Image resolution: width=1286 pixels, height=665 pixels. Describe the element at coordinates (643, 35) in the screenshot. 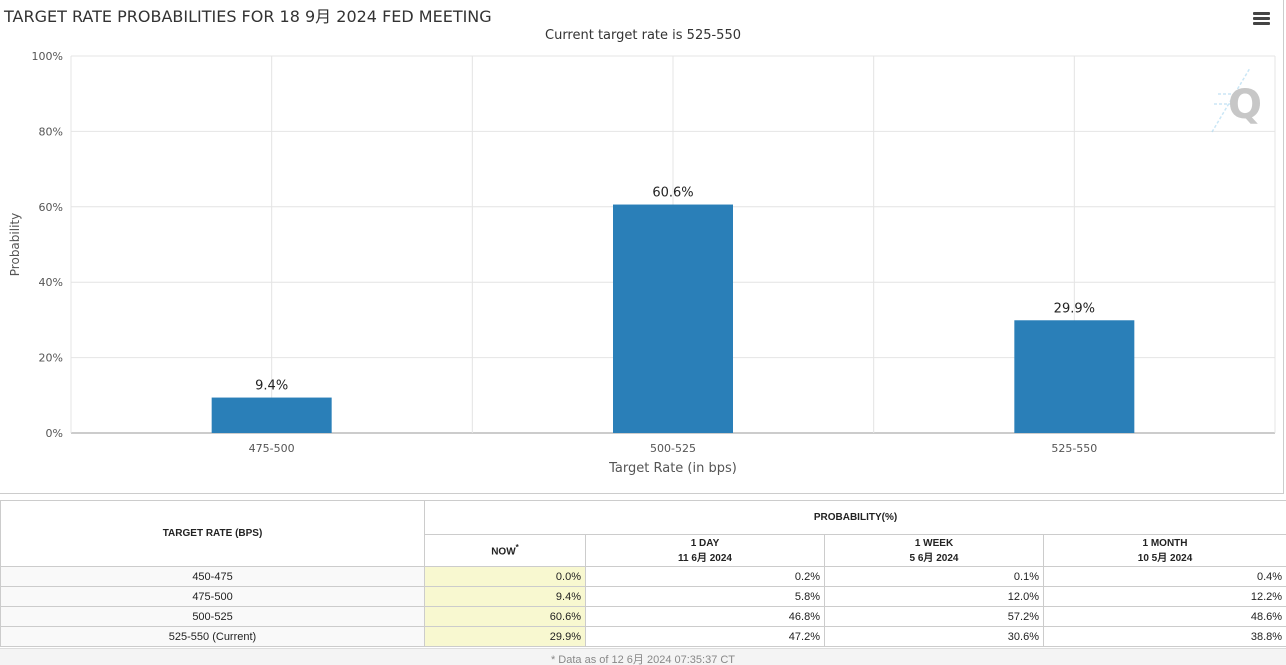

I see `chart-subtitle: Current target rate is 525-550` at that location.